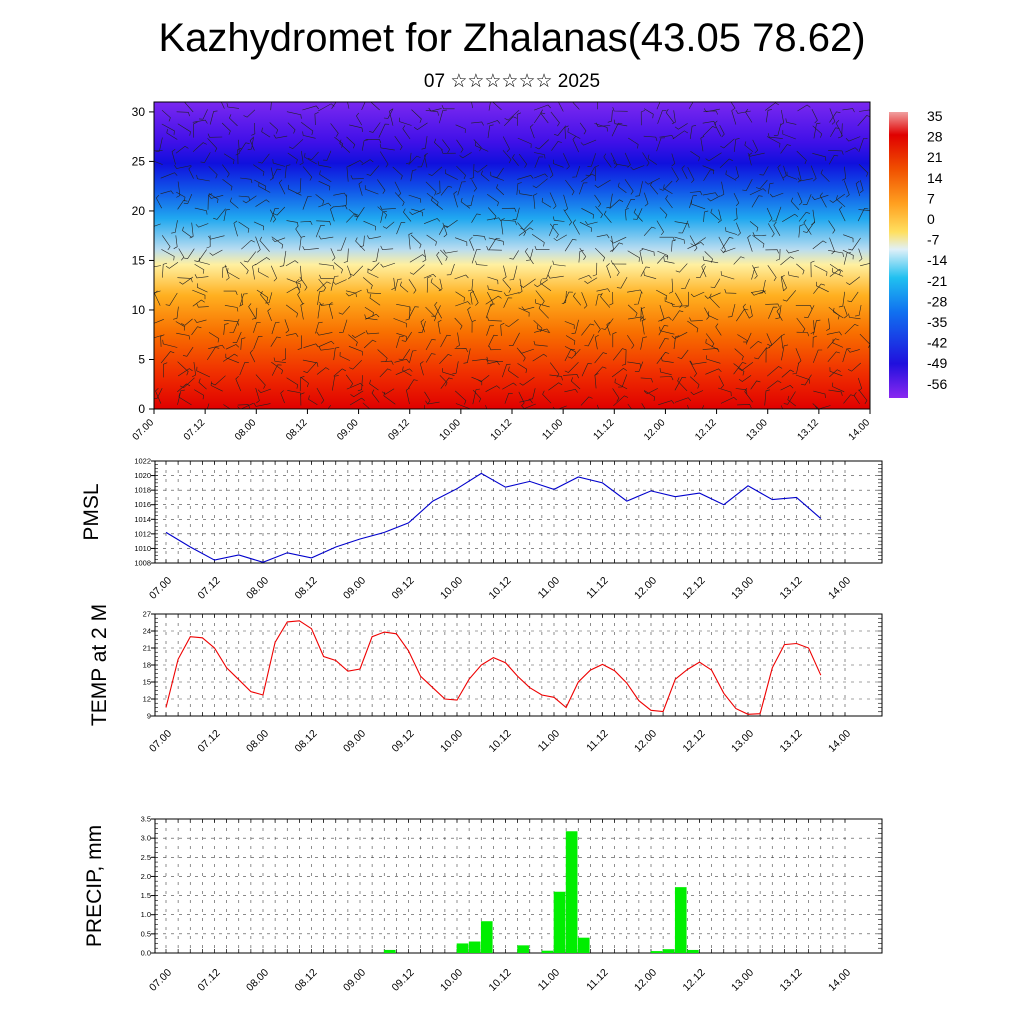  What do you see at coordinates (354, 741) in the screenshot?
I see `x-tick-label: 09.00` at bounding box center [354, 741].